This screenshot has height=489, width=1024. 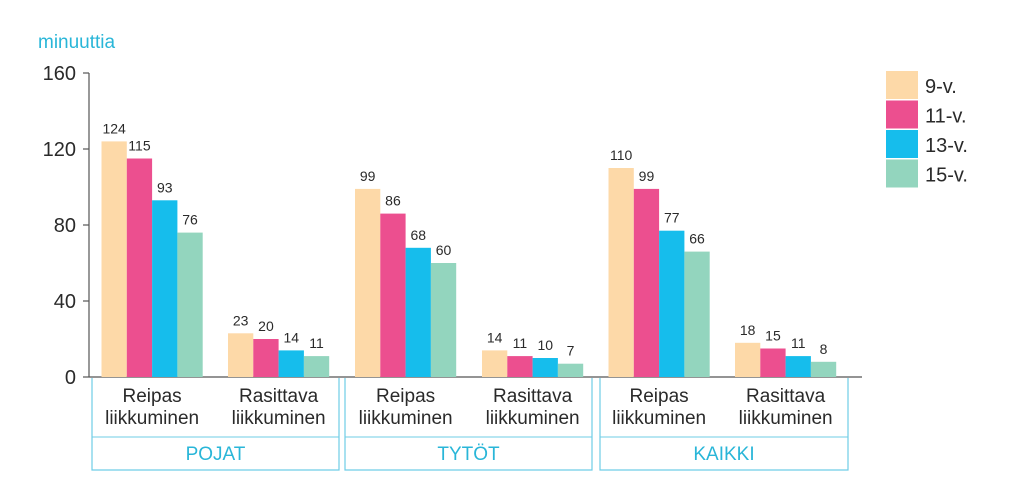 I want to click on bar-value-label: 20, so click(x=266, y=326).